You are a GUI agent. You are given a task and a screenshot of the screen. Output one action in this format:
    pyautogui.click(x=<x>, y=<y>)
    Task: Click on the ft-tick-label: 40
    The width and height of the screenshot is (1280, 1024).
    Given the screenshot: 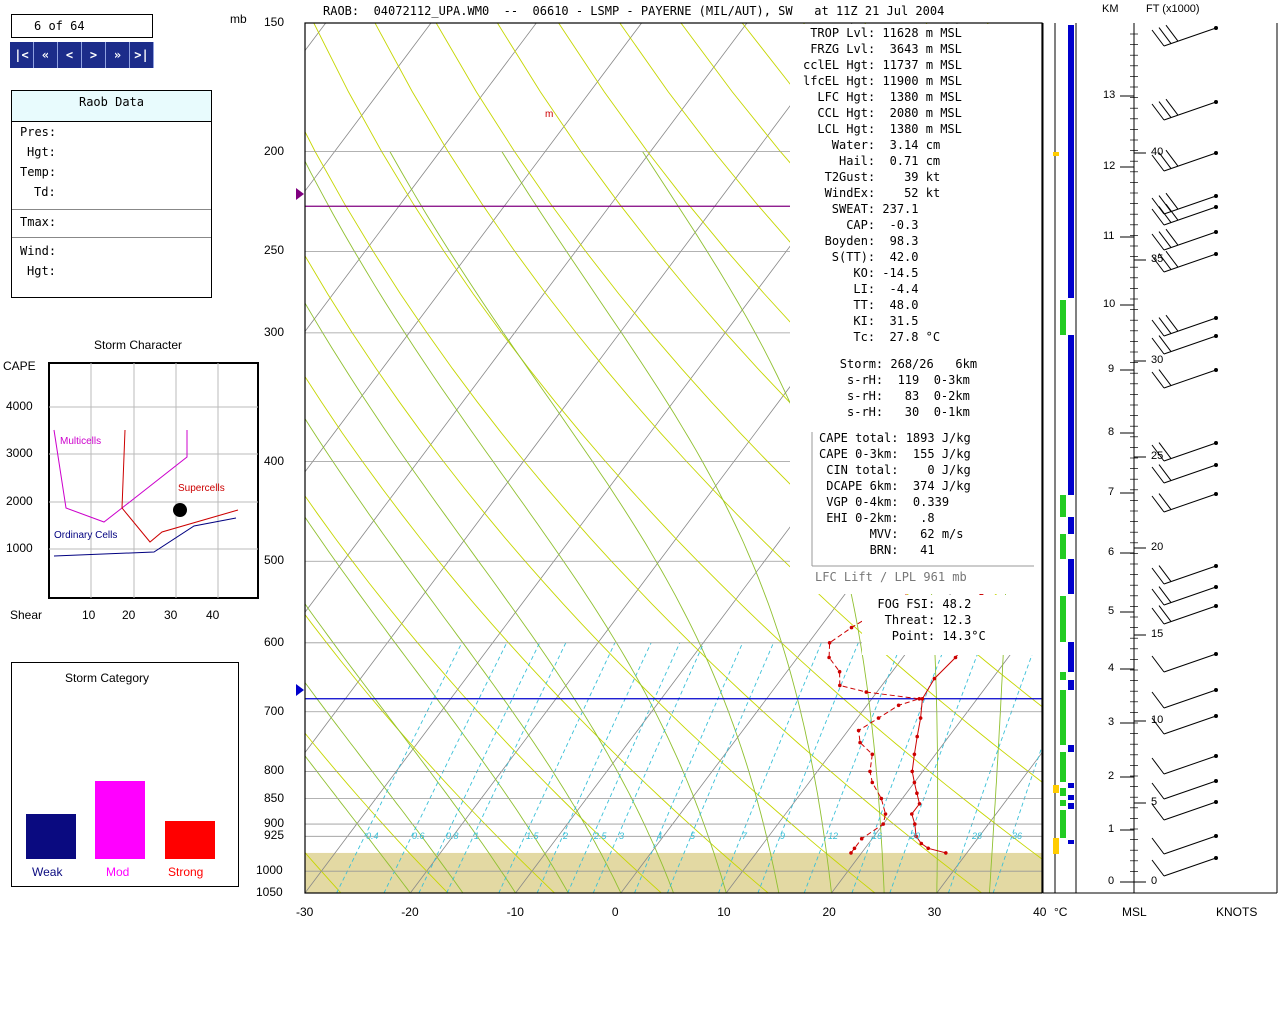 What is the action you would take?
    pyautogui.click(x=1157, y=152)
    